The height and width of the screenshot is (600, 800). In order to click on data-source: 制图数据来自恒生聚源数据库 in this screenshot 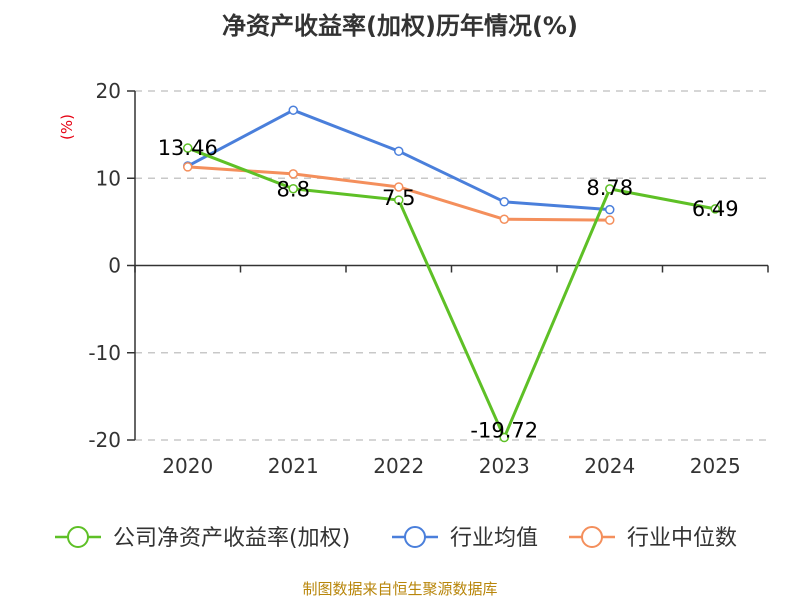, I will do `click(399, 589)`.